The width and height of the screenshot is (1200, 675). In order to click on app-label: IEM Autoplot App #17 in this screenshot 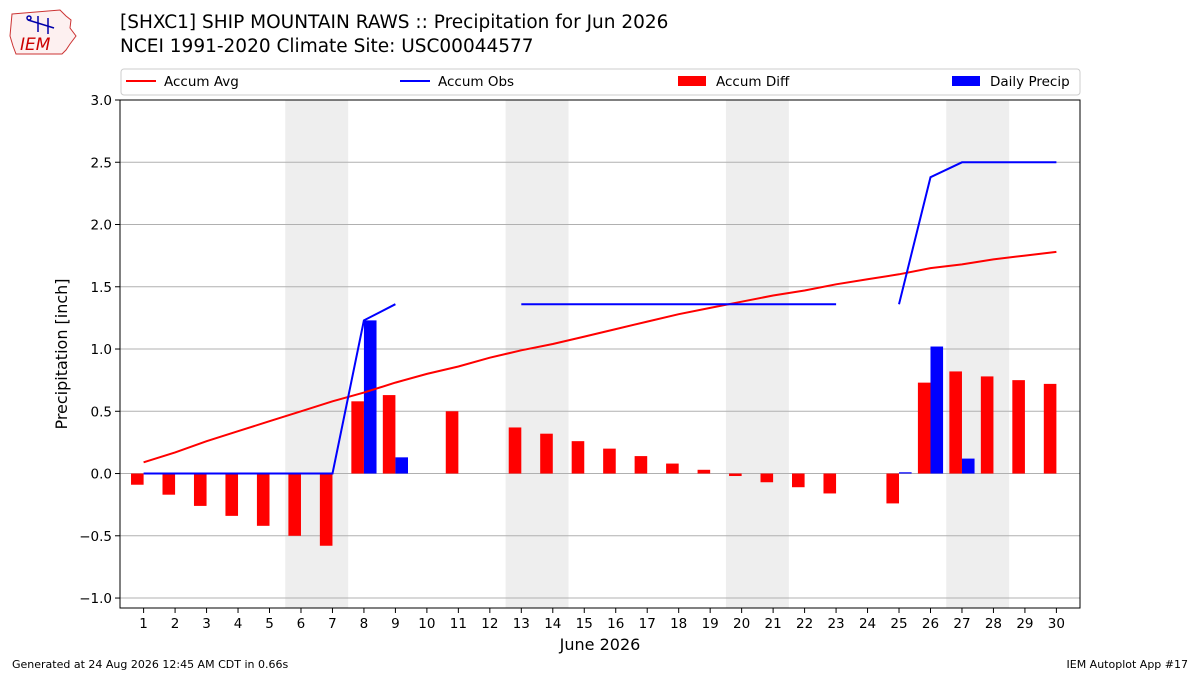, I will do `click(1127, 664)`.